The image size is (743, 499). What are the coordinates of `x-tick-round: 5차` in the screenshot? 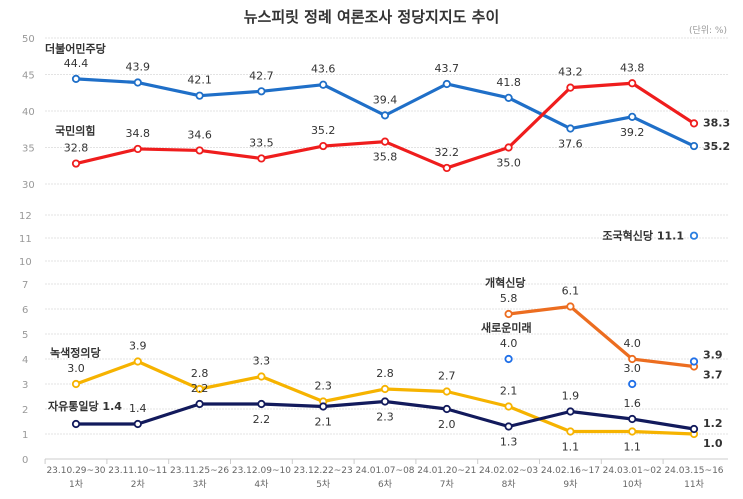 It's located at (323, 484).